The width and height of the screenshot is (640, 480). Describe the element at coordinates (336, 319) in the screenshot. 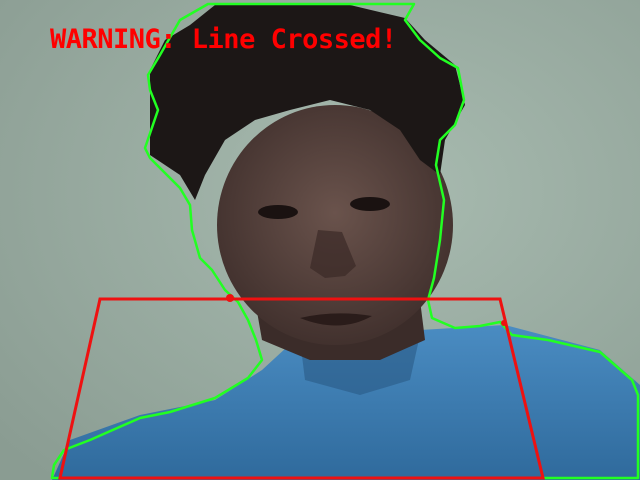

I see `person-mouth` at that location.